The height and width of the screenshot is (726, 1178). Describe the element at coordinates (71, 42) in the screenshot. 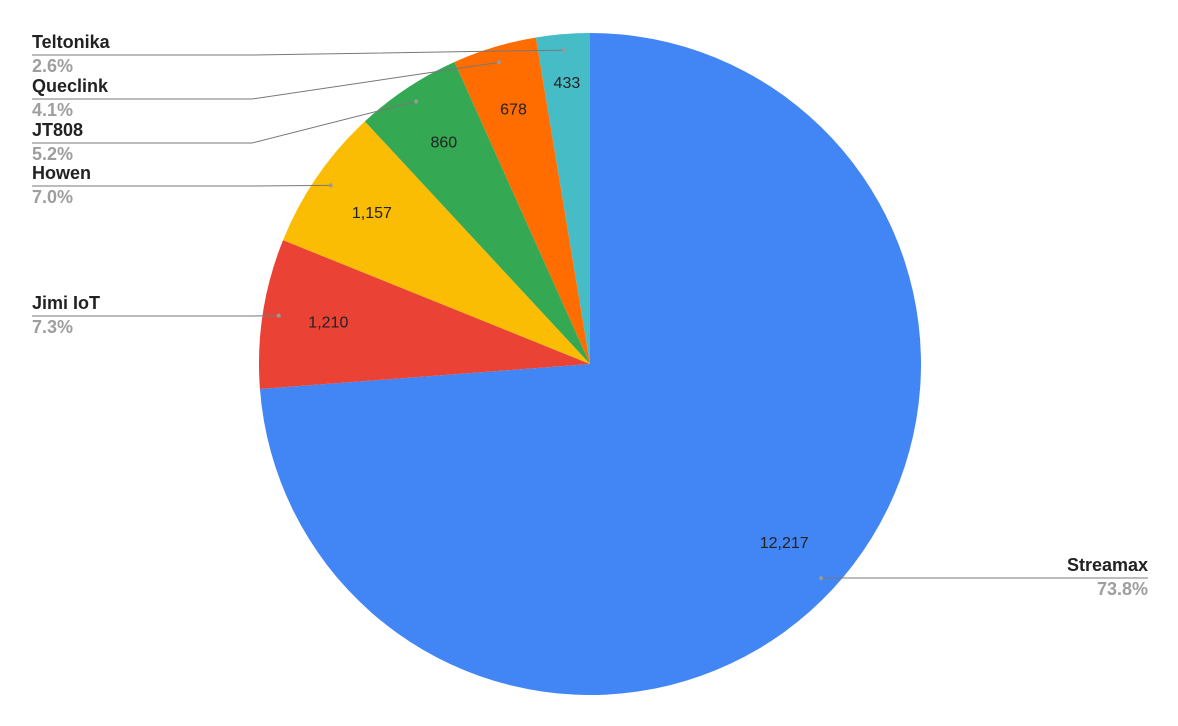

I see `legend-name: Teltonika` at that location.